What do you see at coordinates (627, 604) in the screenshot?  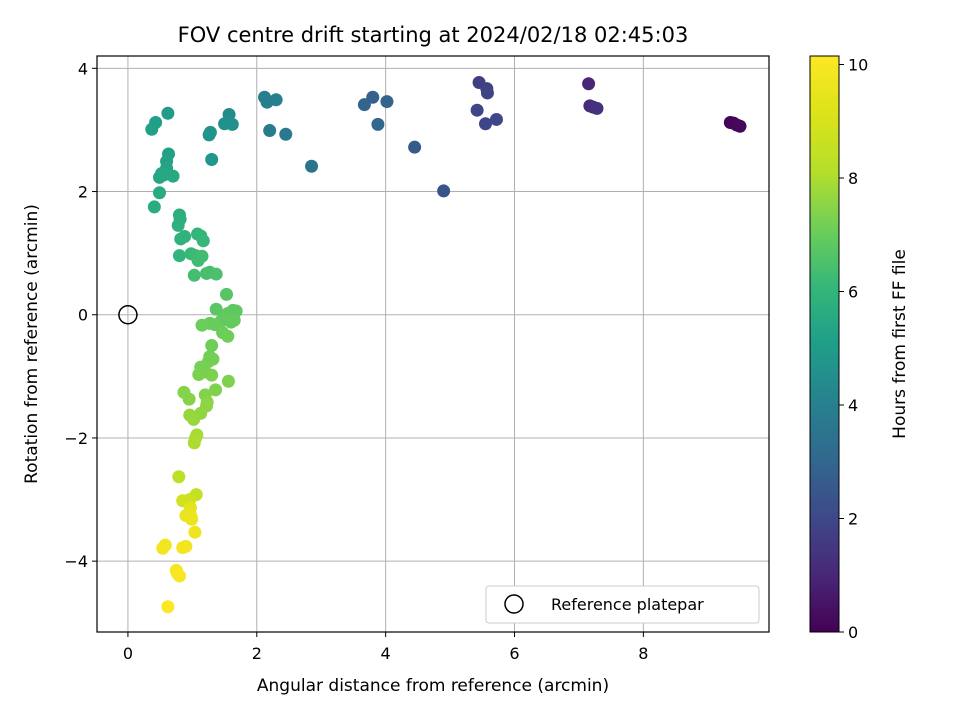 I see `legend-entry-label: Reference platepar` at bounding box center [627, 604].